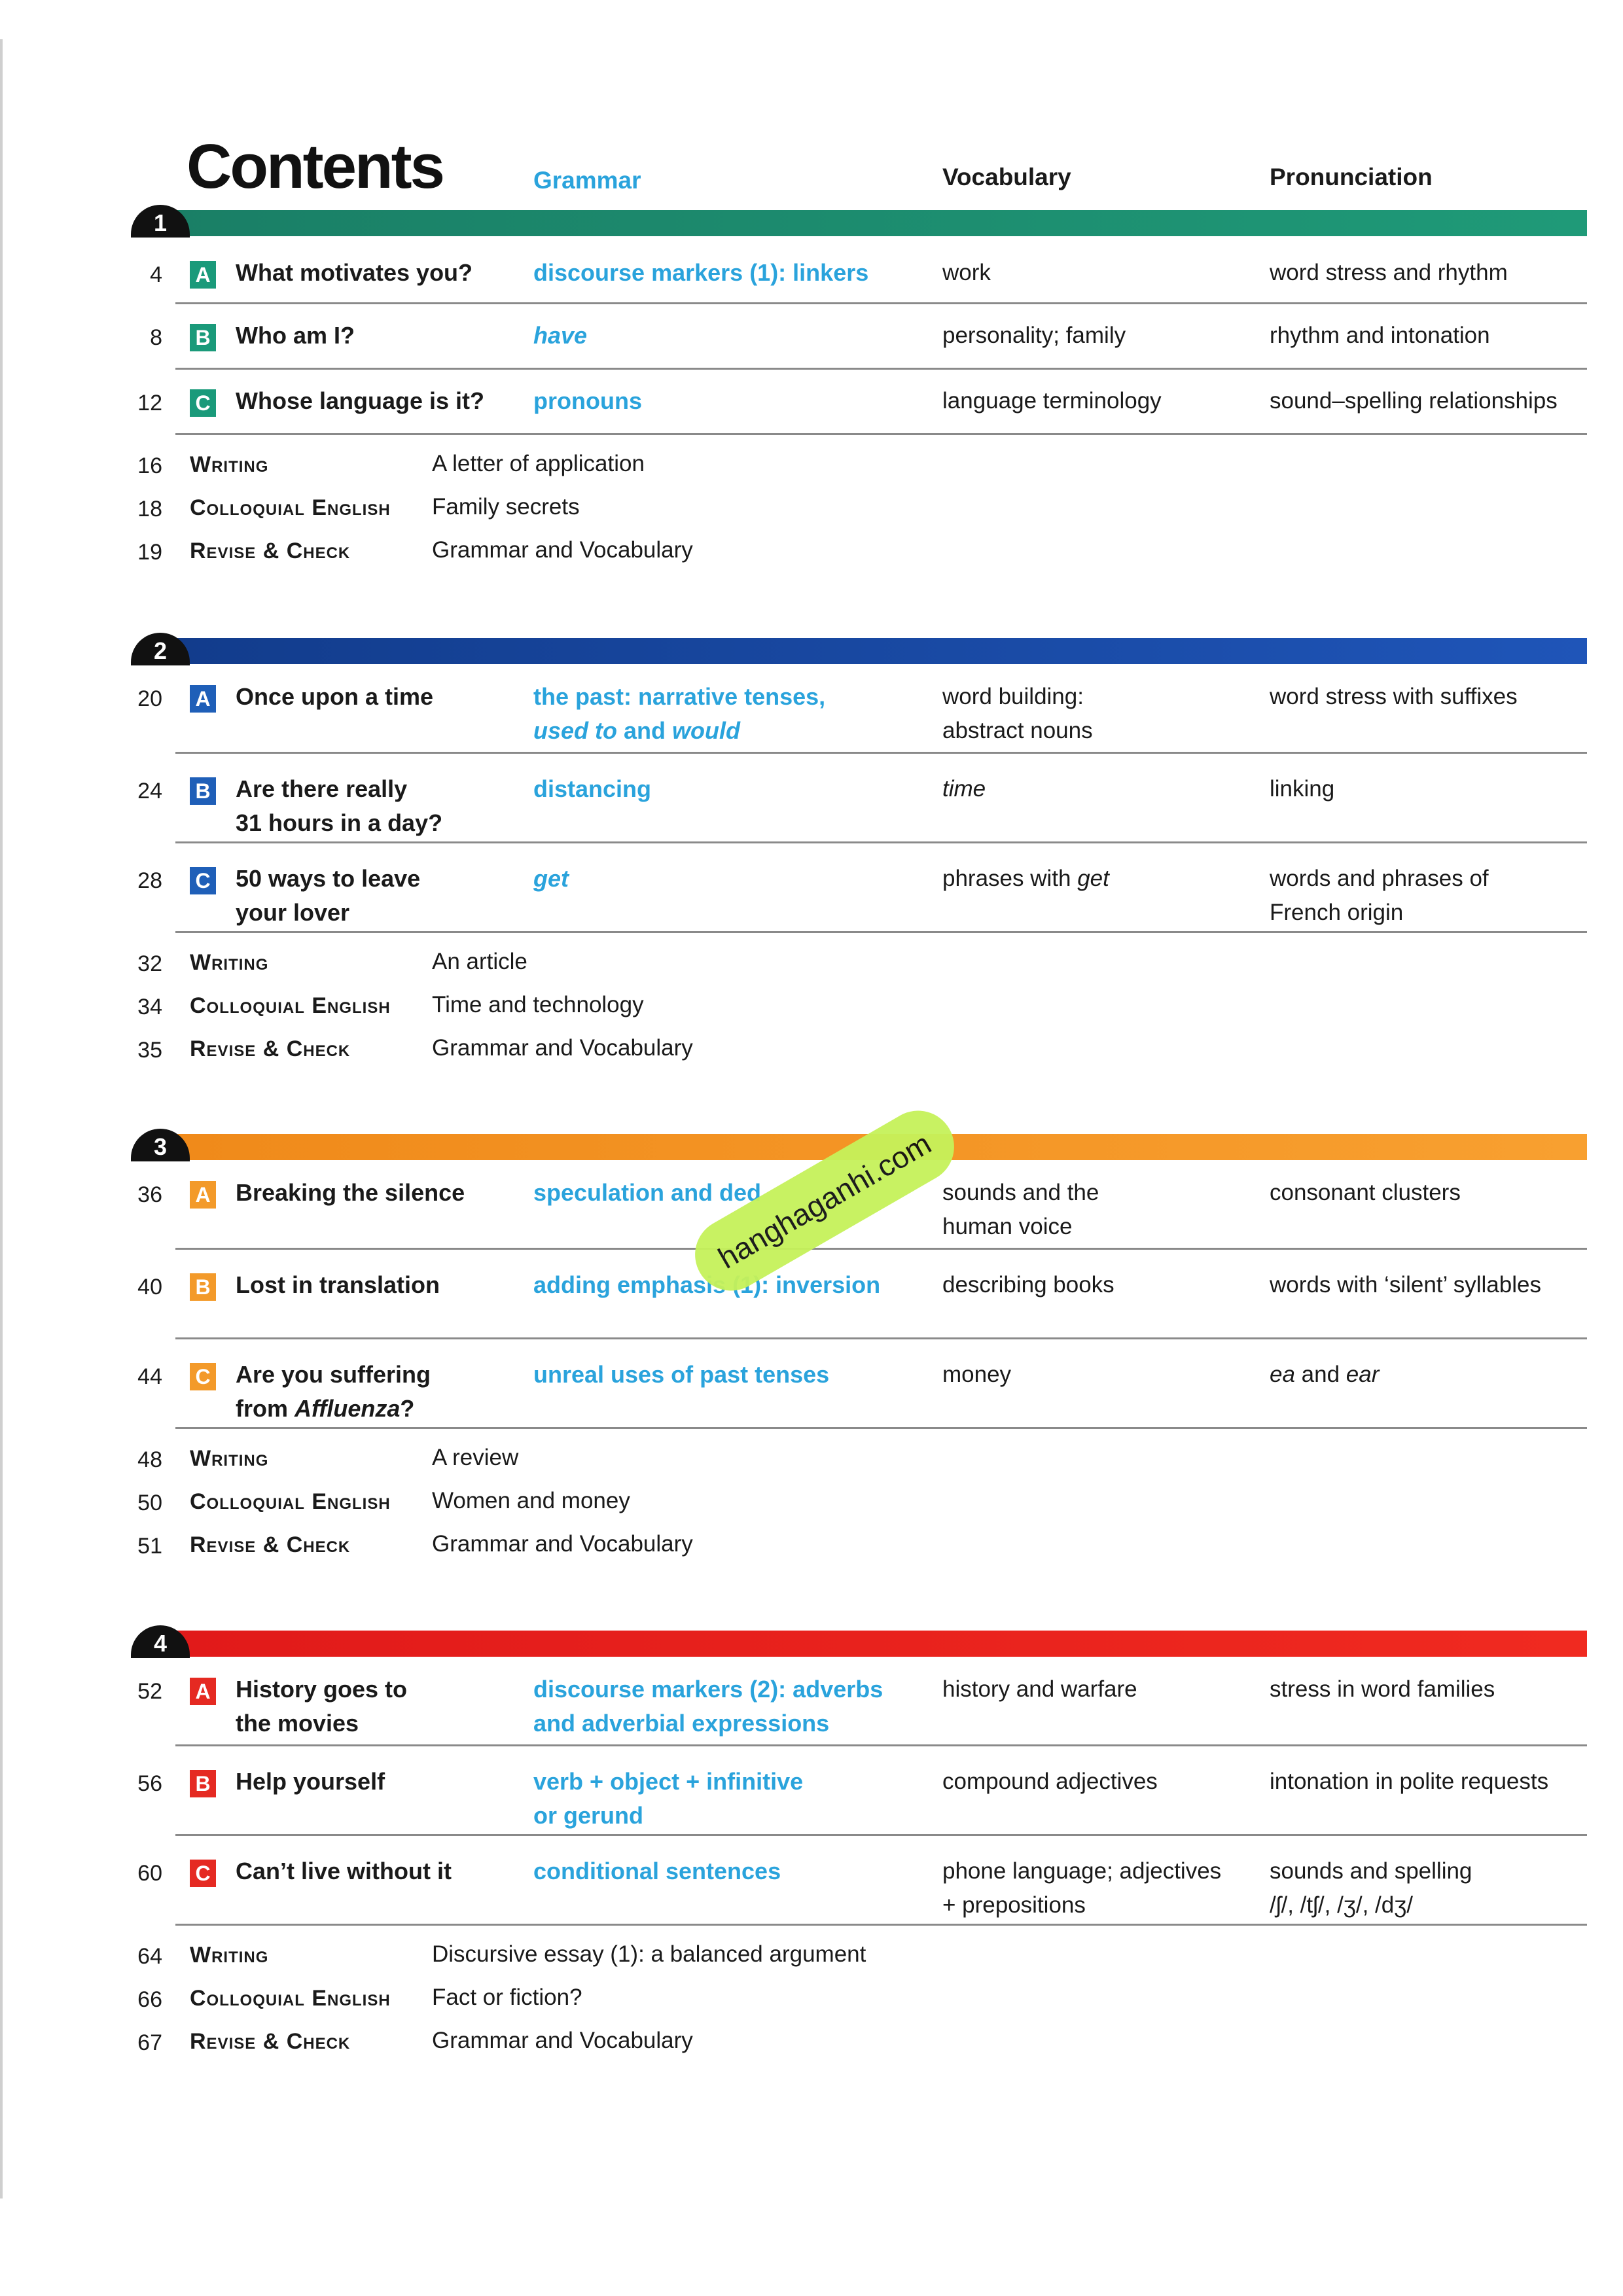 This screenshot has height=2296, width=1623. Describe the element at coordinates (322, 1690) in the screenshot. I see `text-segment: History goes to` at that location.